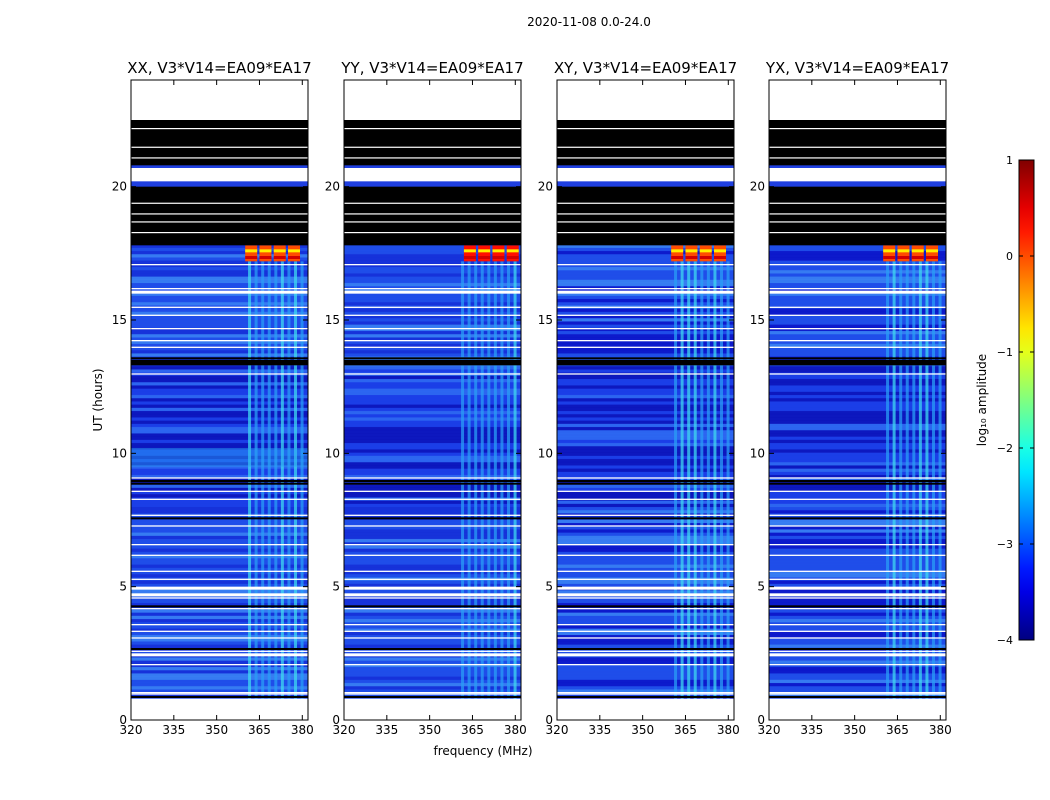  Describe the element at coordinates (98, 399) in the screenshot. I see `y-axis-label: UT (hours)` at that location.